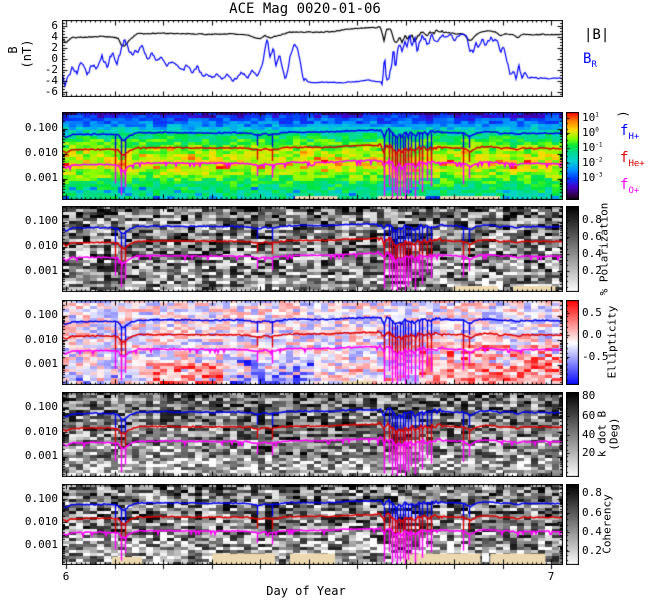 This screenshot has width=650, height=600. What do you see at coordinates (614, 434) in the screenshot?
I see `panel-label-kdotb-units: (Deg)` at bounding box center [614, 434].